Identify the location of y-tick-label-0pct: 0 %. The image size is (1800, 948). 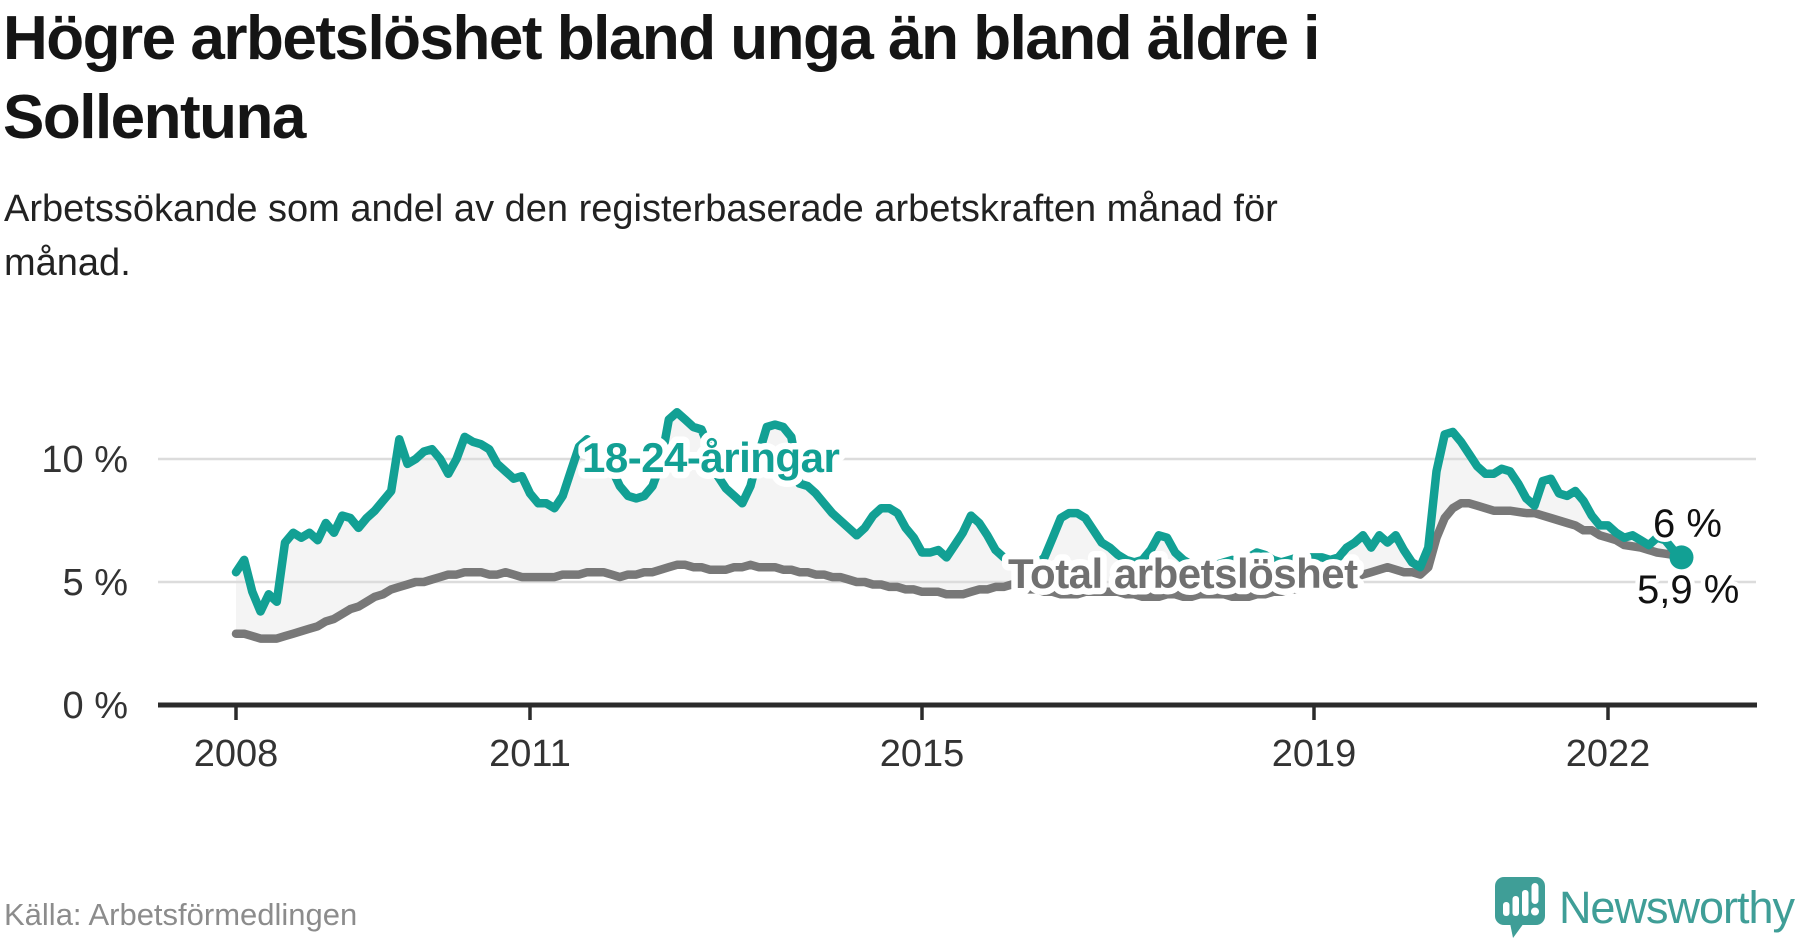
(95, 706).